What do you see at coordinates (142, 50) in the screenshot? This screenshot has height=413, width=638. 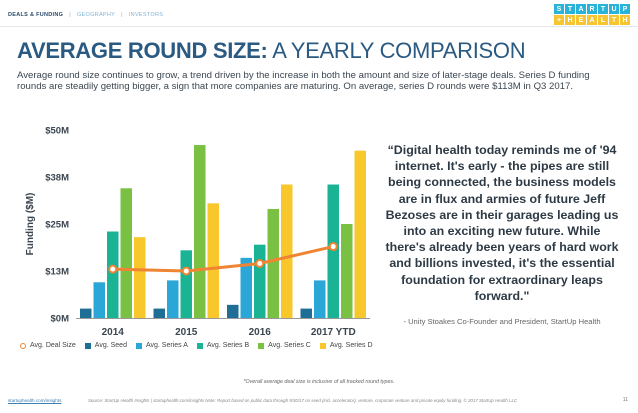 I see `page-title-bold: AVERAGE ROUND SIZE:` at bounding box center [142, 50].